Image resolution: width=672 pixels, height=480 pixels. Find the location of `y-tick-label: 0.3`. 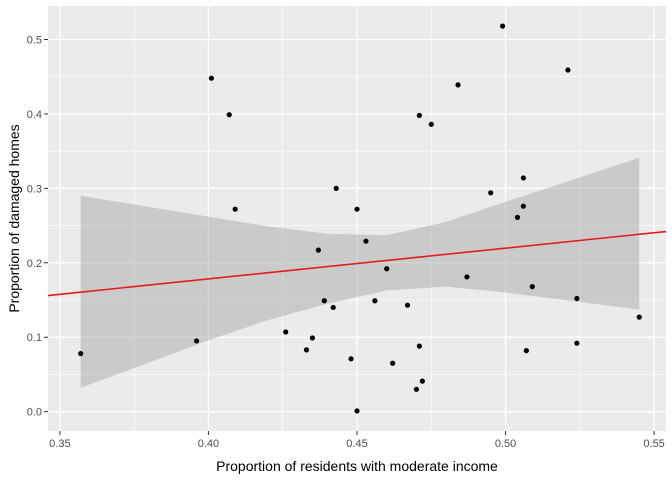

y-tick-label: 0.3 is located at coordinates (34, 189).